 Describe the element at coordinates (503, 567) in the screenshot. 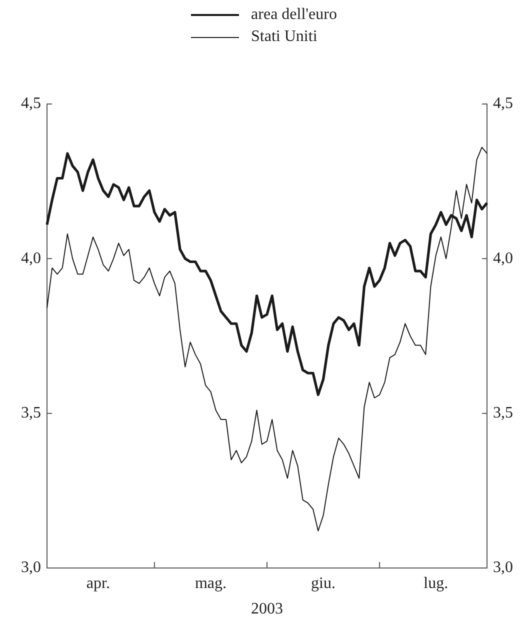

I see `y2-tick-label: 3,0` at that location.